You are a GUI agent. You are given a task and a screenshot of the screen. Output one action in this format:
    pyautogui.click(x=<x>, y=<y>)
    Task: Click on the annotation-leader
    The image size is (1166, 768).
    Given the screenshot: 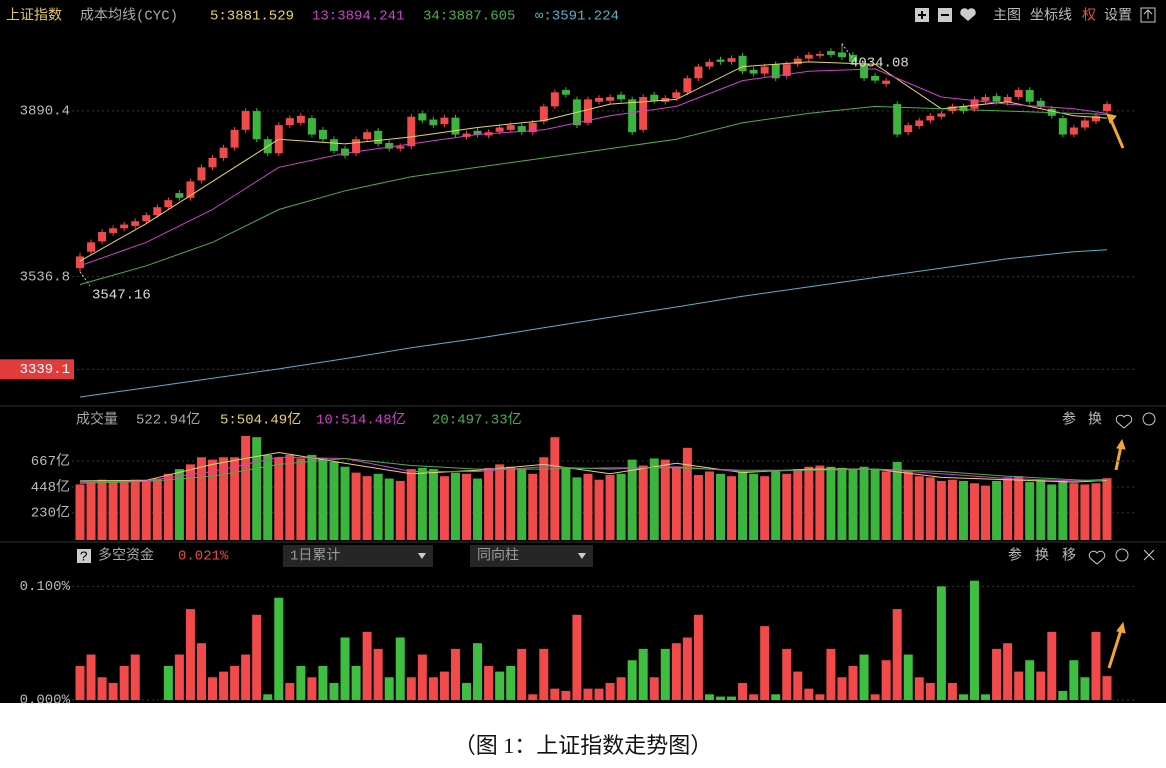 What is the action you would take?
    pyautogui.click(x=85, y=279)
    